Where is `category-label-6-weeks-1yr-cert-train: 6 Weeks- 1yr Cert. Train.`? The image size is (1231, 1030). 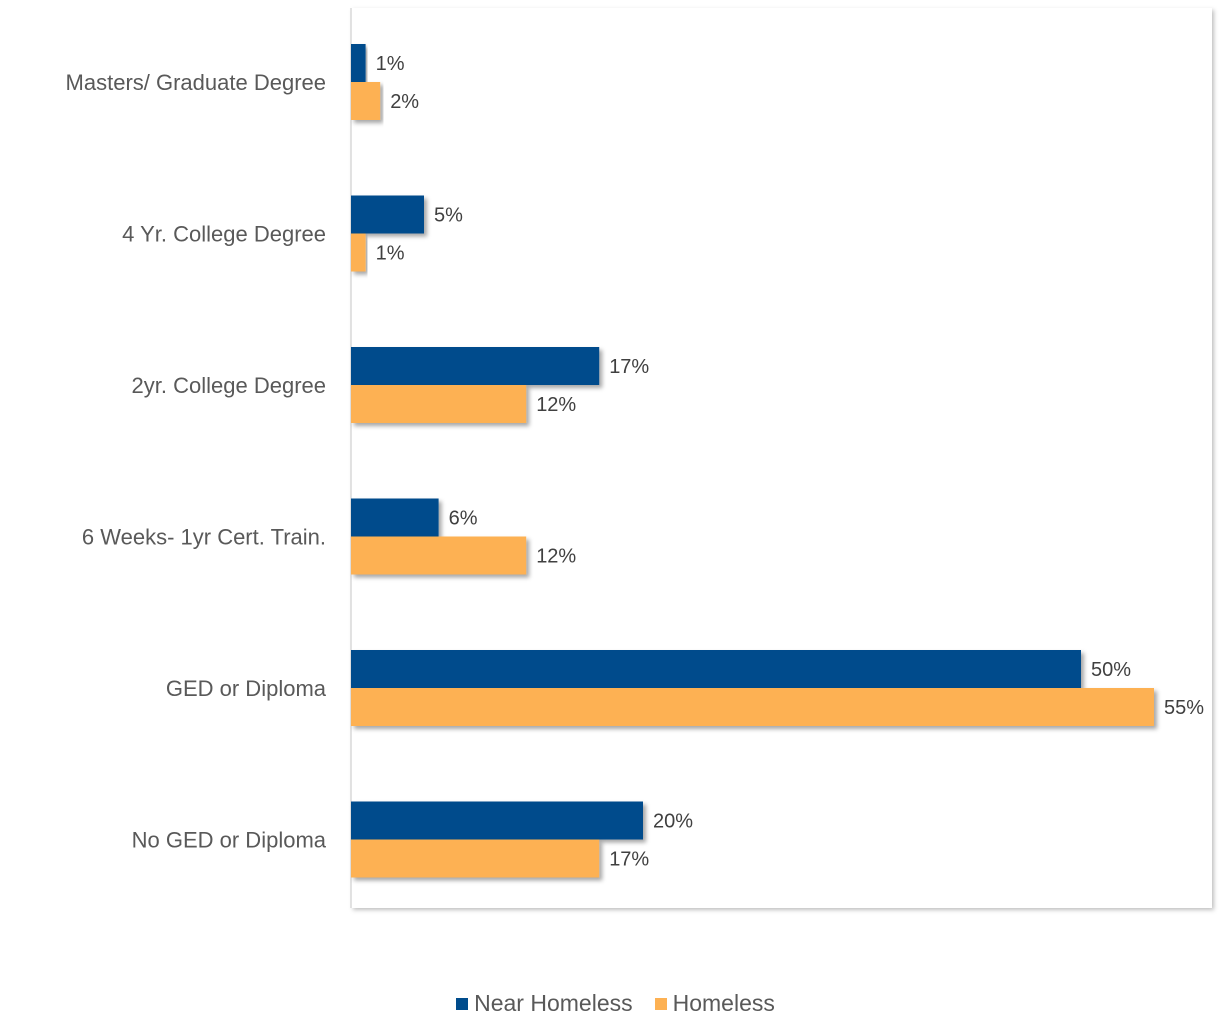
category-label-6-weeks-1yr-cert-train: 6 Weeks- 1yr Cert. Train. is located at coordinates (204, 537).